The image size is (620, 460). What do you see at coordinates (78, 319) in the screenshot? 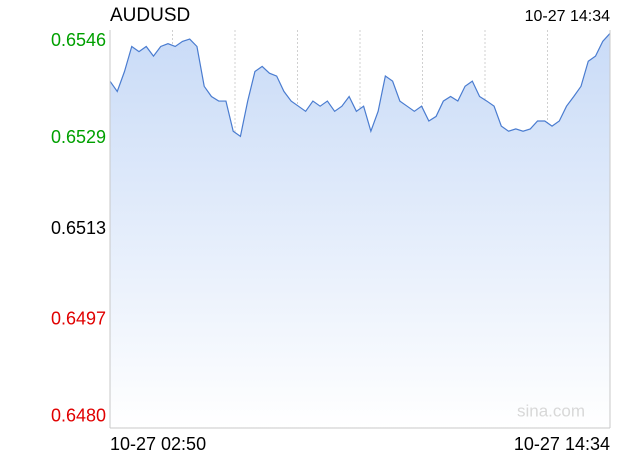
I see `y-tick-label: 0.6497` at bounding box center [78, 319].